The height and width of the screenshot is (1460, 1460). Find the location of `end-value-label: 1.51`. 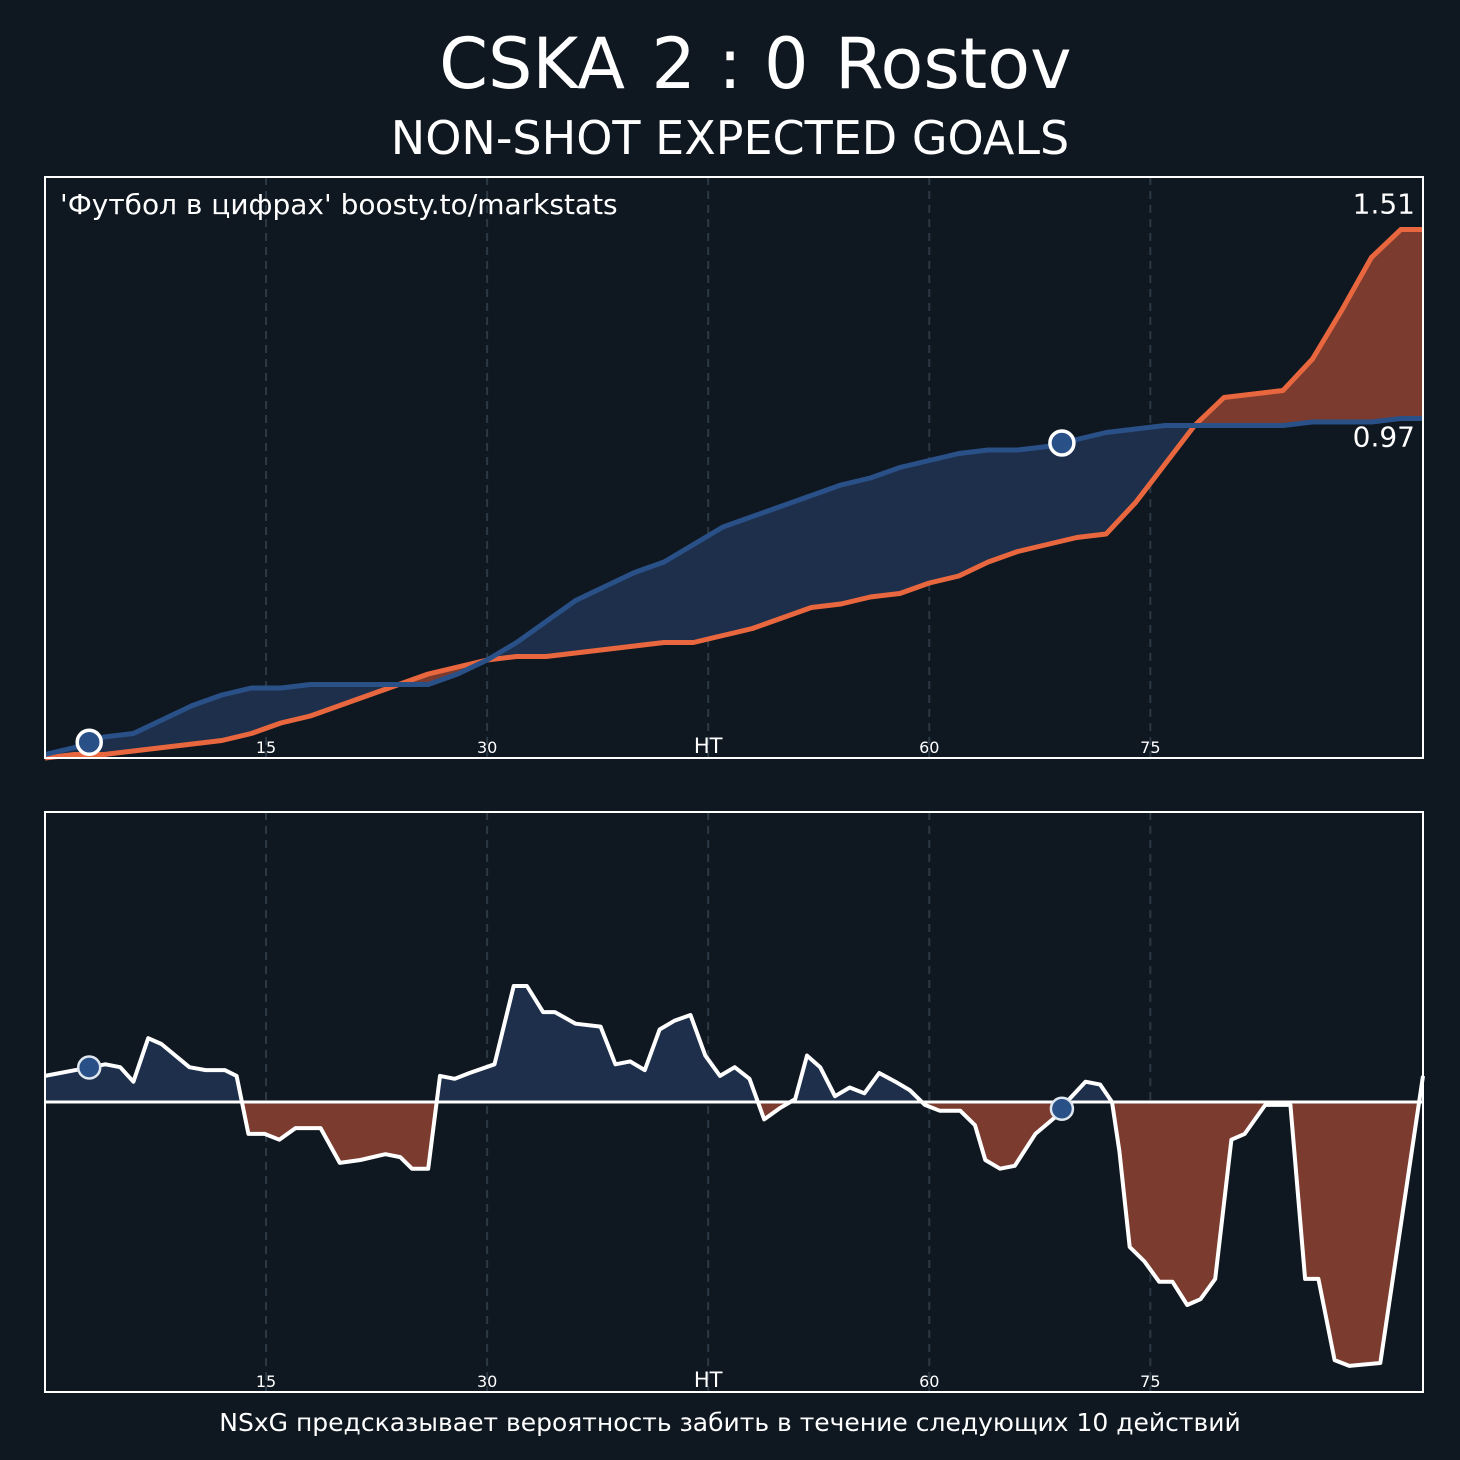

end-value-label: 1.51 is located at coordinates (1384, 204).